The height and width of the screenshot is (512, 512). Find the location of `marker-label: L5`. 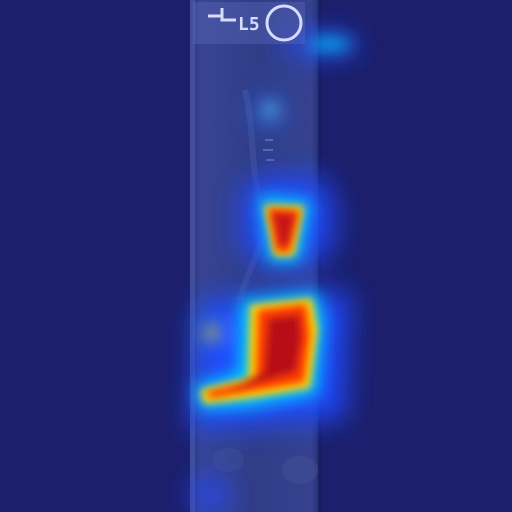

marker-label: L5 is located at coordinates (249, 24).